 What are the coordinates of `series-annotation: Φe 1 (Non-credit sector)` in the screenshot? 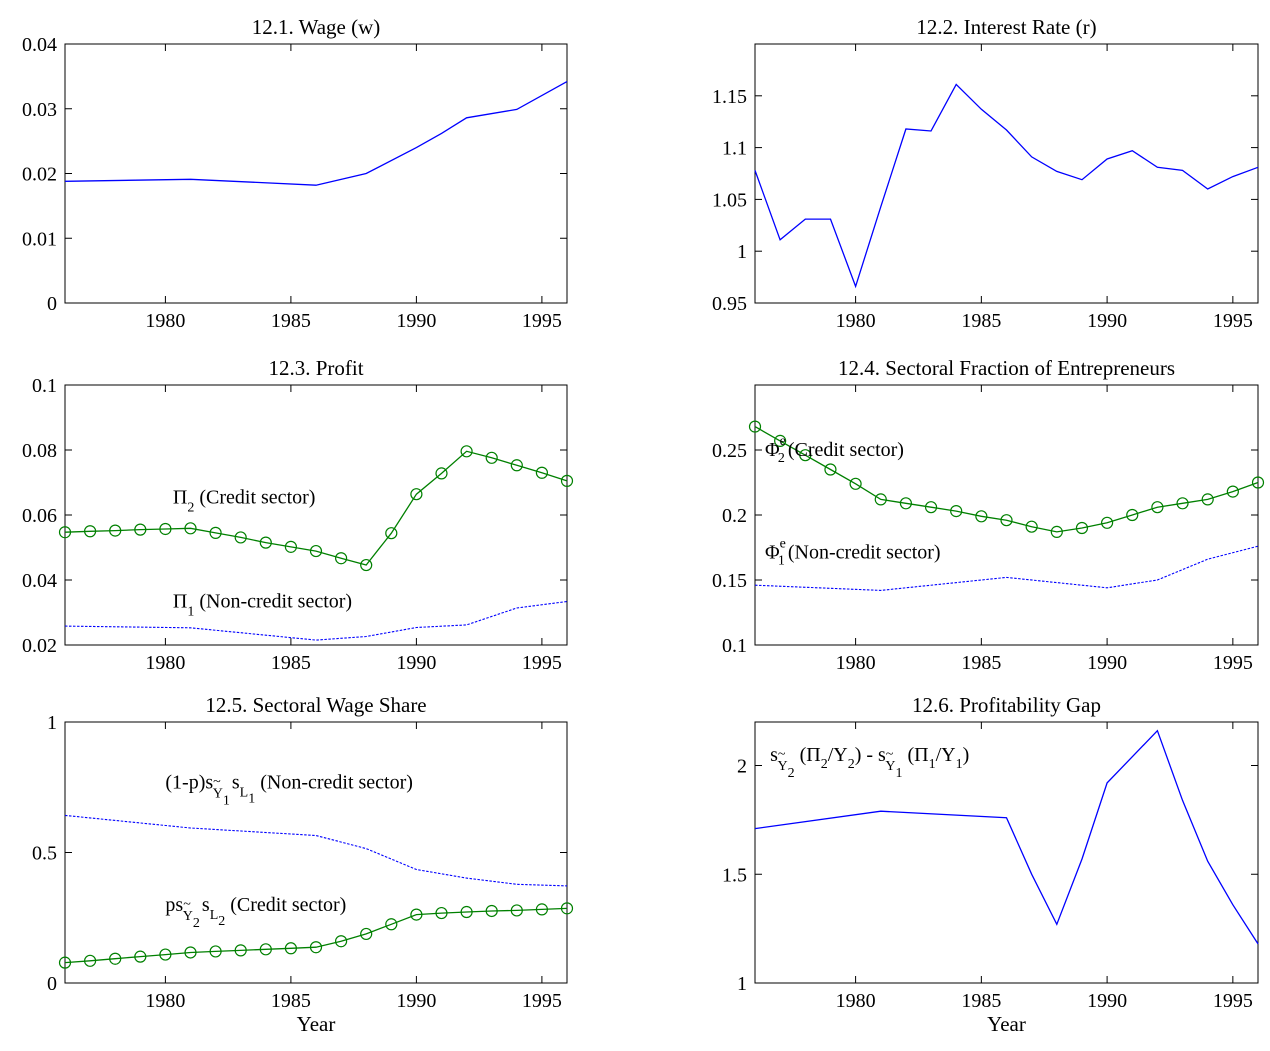 It's located at (853, 553).